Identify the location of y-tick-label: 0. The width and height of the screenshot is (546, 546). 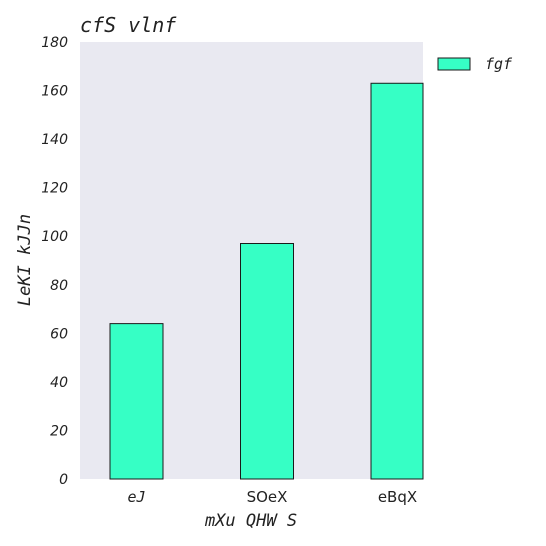
(63, 480).